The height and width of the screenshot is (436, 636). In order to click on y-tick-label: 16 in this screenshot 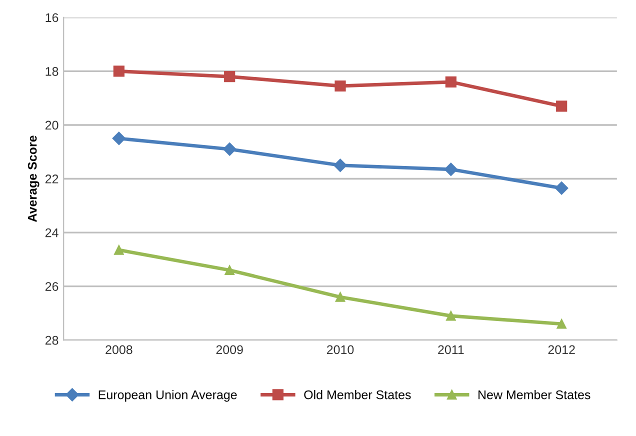, I will do `click(52, 17)`.